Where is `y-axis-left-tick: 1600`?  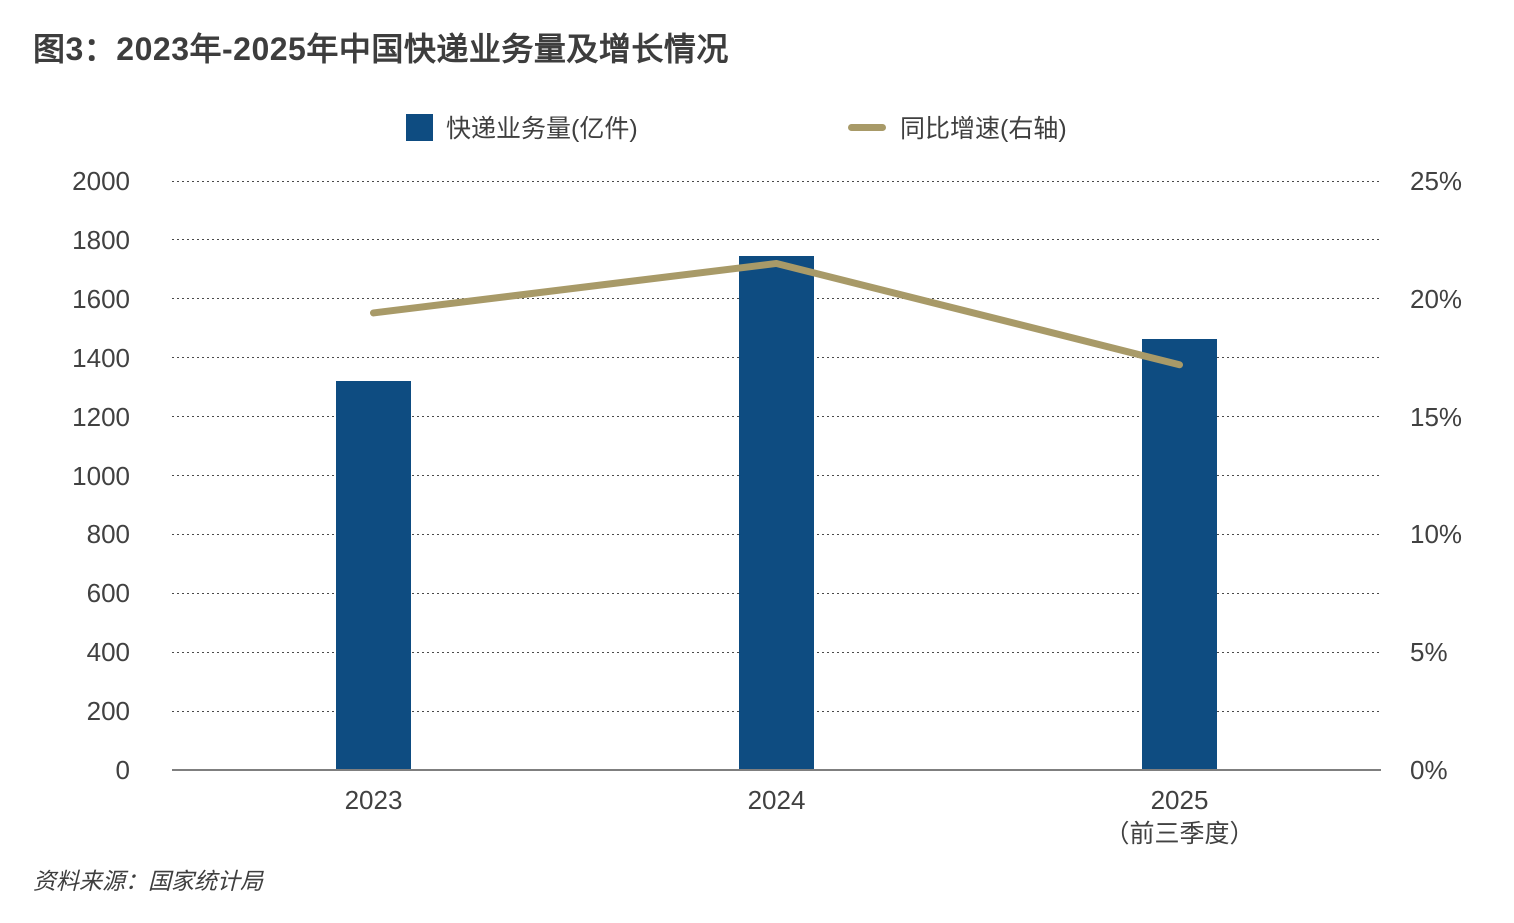
y-axis-left-tick: 1600 is located at coordinates (101, 298).